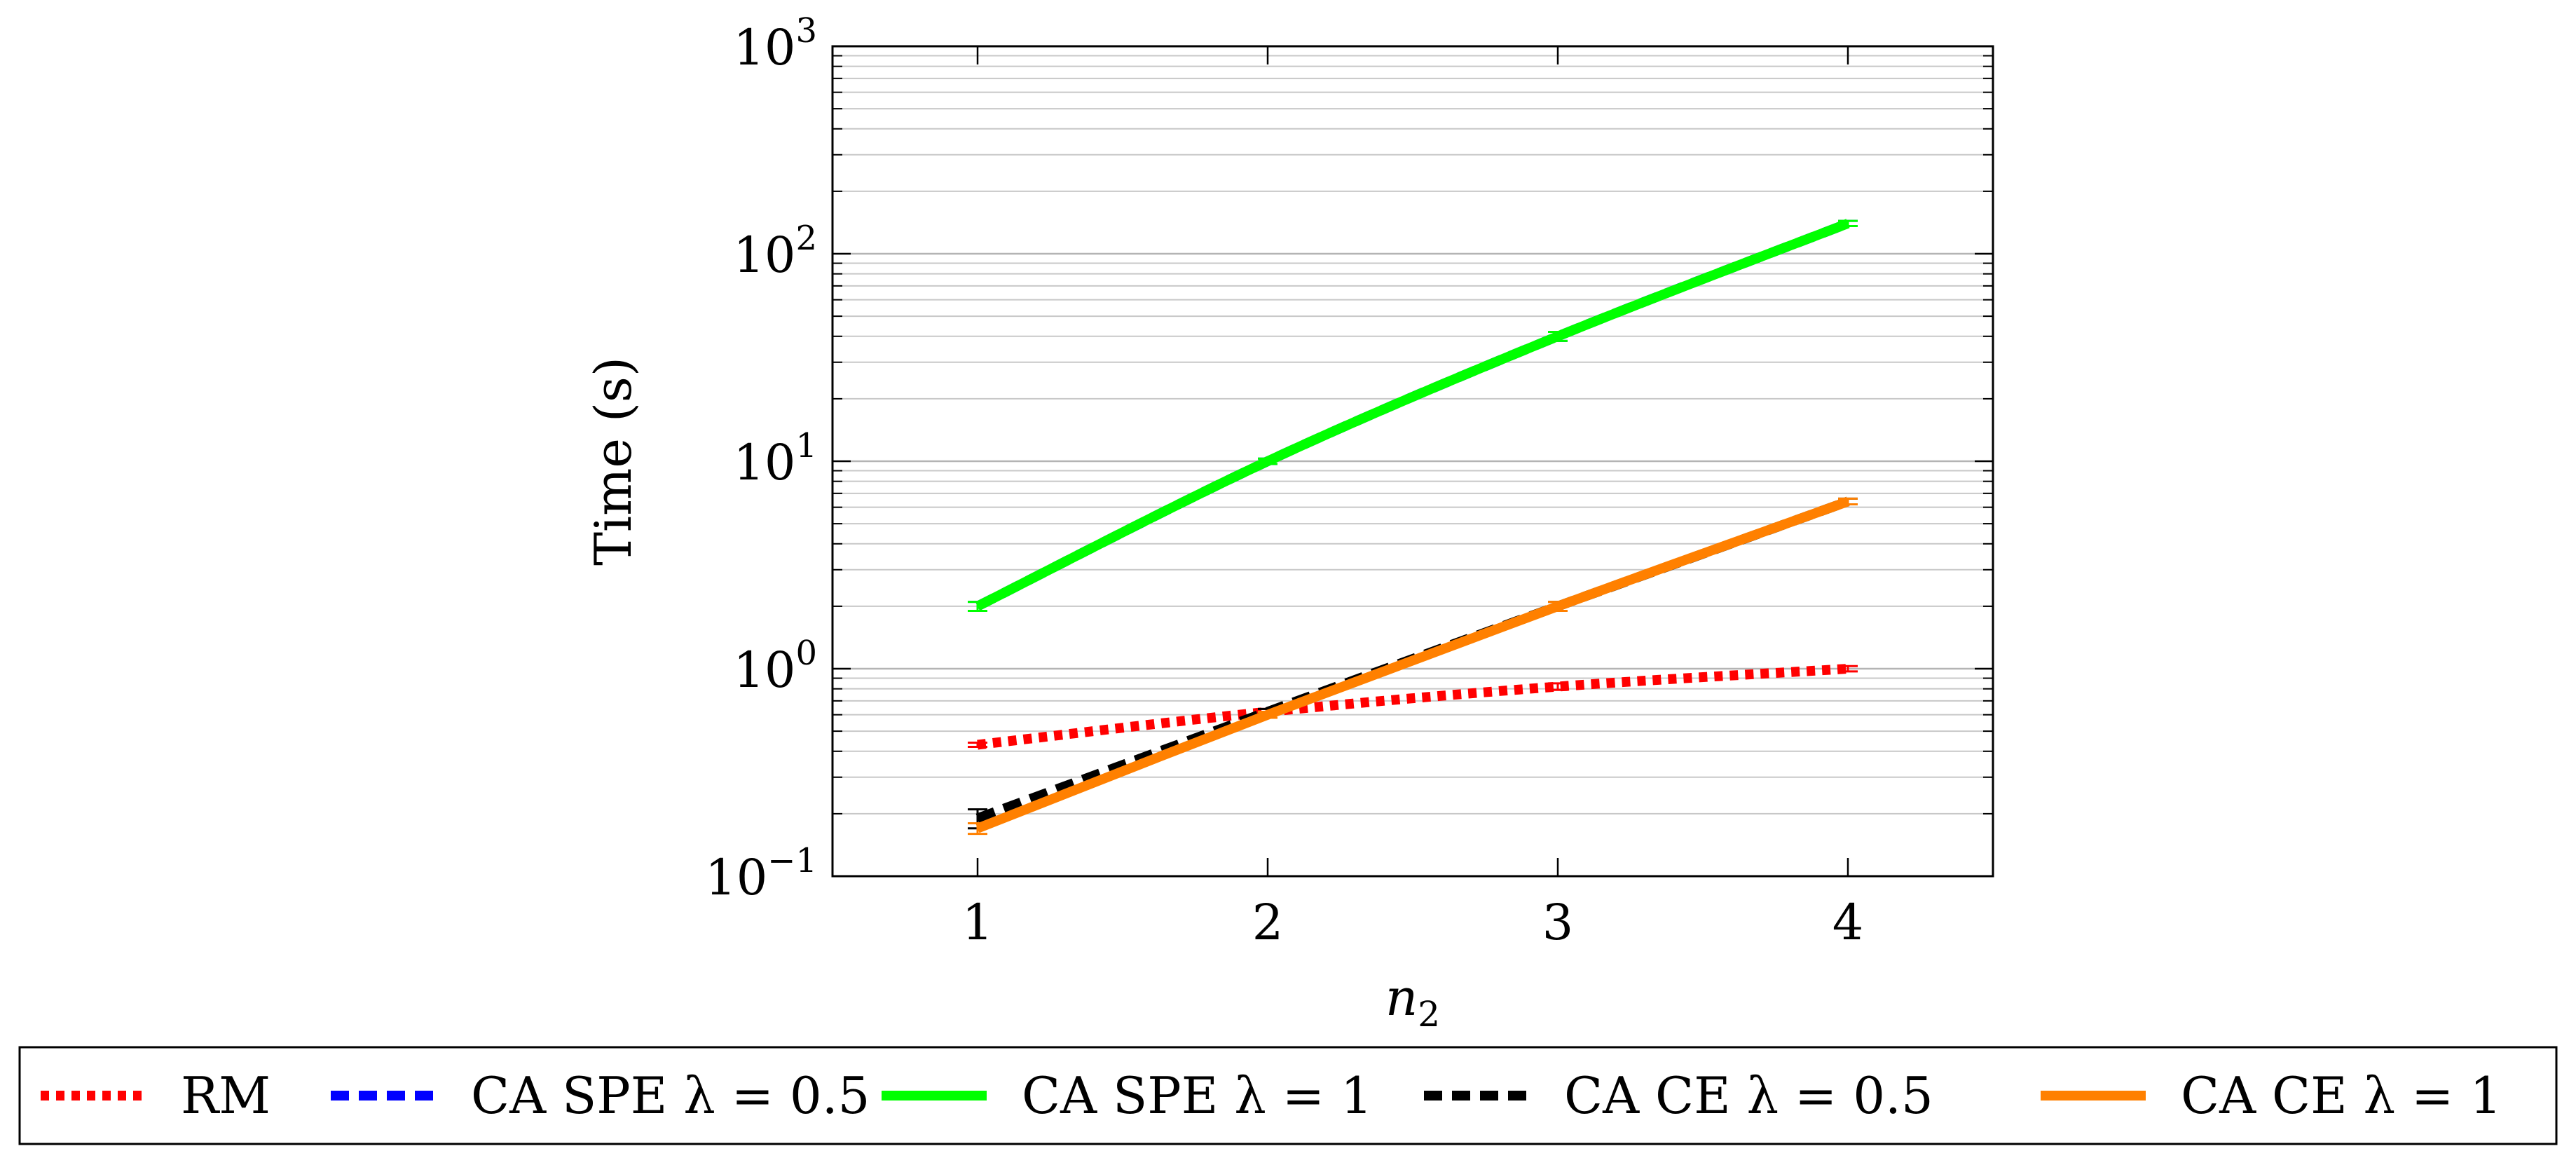  I want to click on legend-item: CA SPE λ = 0.5, so click(600, 1095).